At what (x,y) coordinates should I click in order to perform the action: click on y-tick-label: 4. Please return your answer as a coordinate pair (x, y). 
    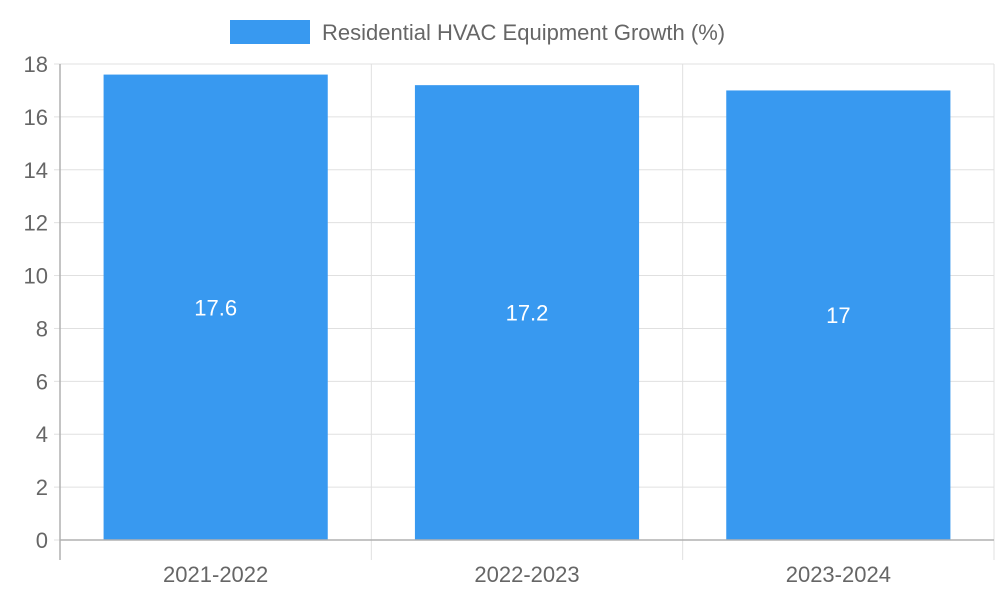
    Looking at the image, I should click on (42, 434).